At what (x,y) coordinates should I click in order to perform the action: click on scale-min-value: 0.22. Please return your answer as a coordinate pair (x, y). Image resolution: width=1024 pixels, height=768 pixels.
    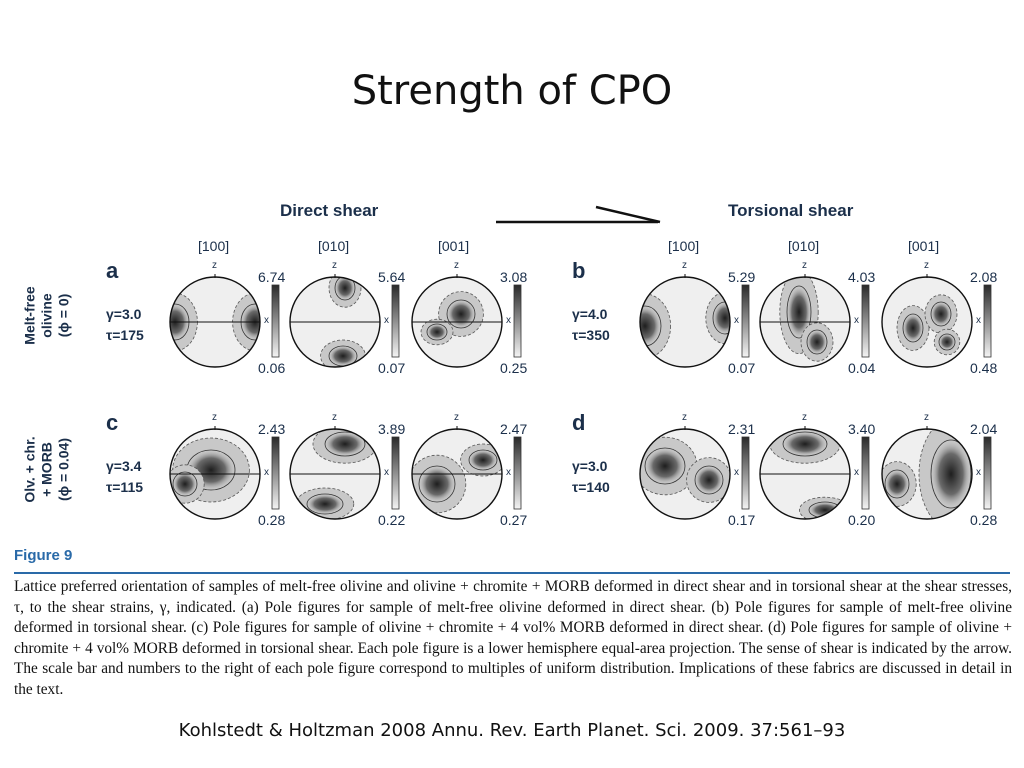
    Looking at the image, I should click on (392, 520).